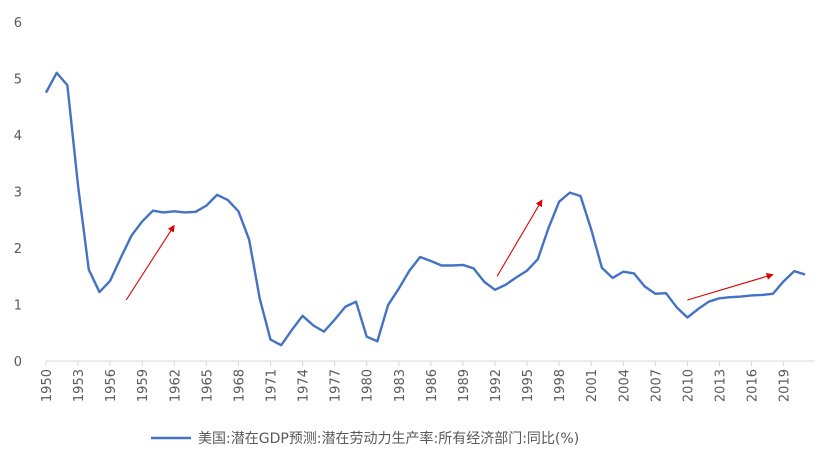 This screenshot has width=826, height=469. What do you see at coordinates (496, 385) in the screenshot?
I see `x-tick-label: 1992` at bounding box center [496, 385].